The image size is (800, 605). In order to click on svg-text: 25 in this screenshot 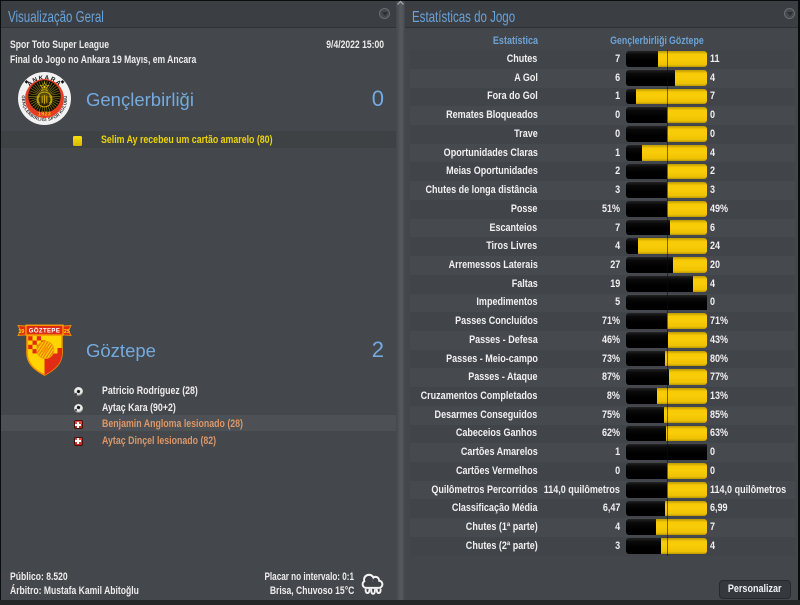, I will do `click(67, 332)`.